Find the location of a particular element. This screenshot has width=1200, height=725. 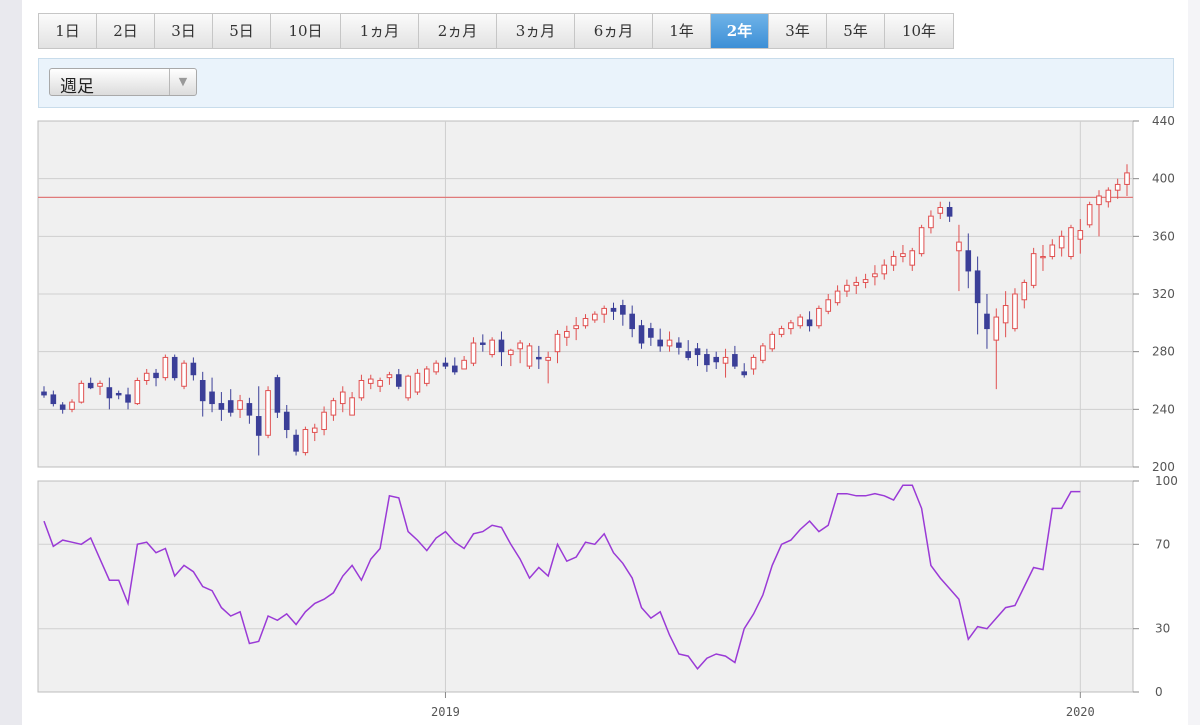

tab-4: 10日 is located at coordinates (306, 31).